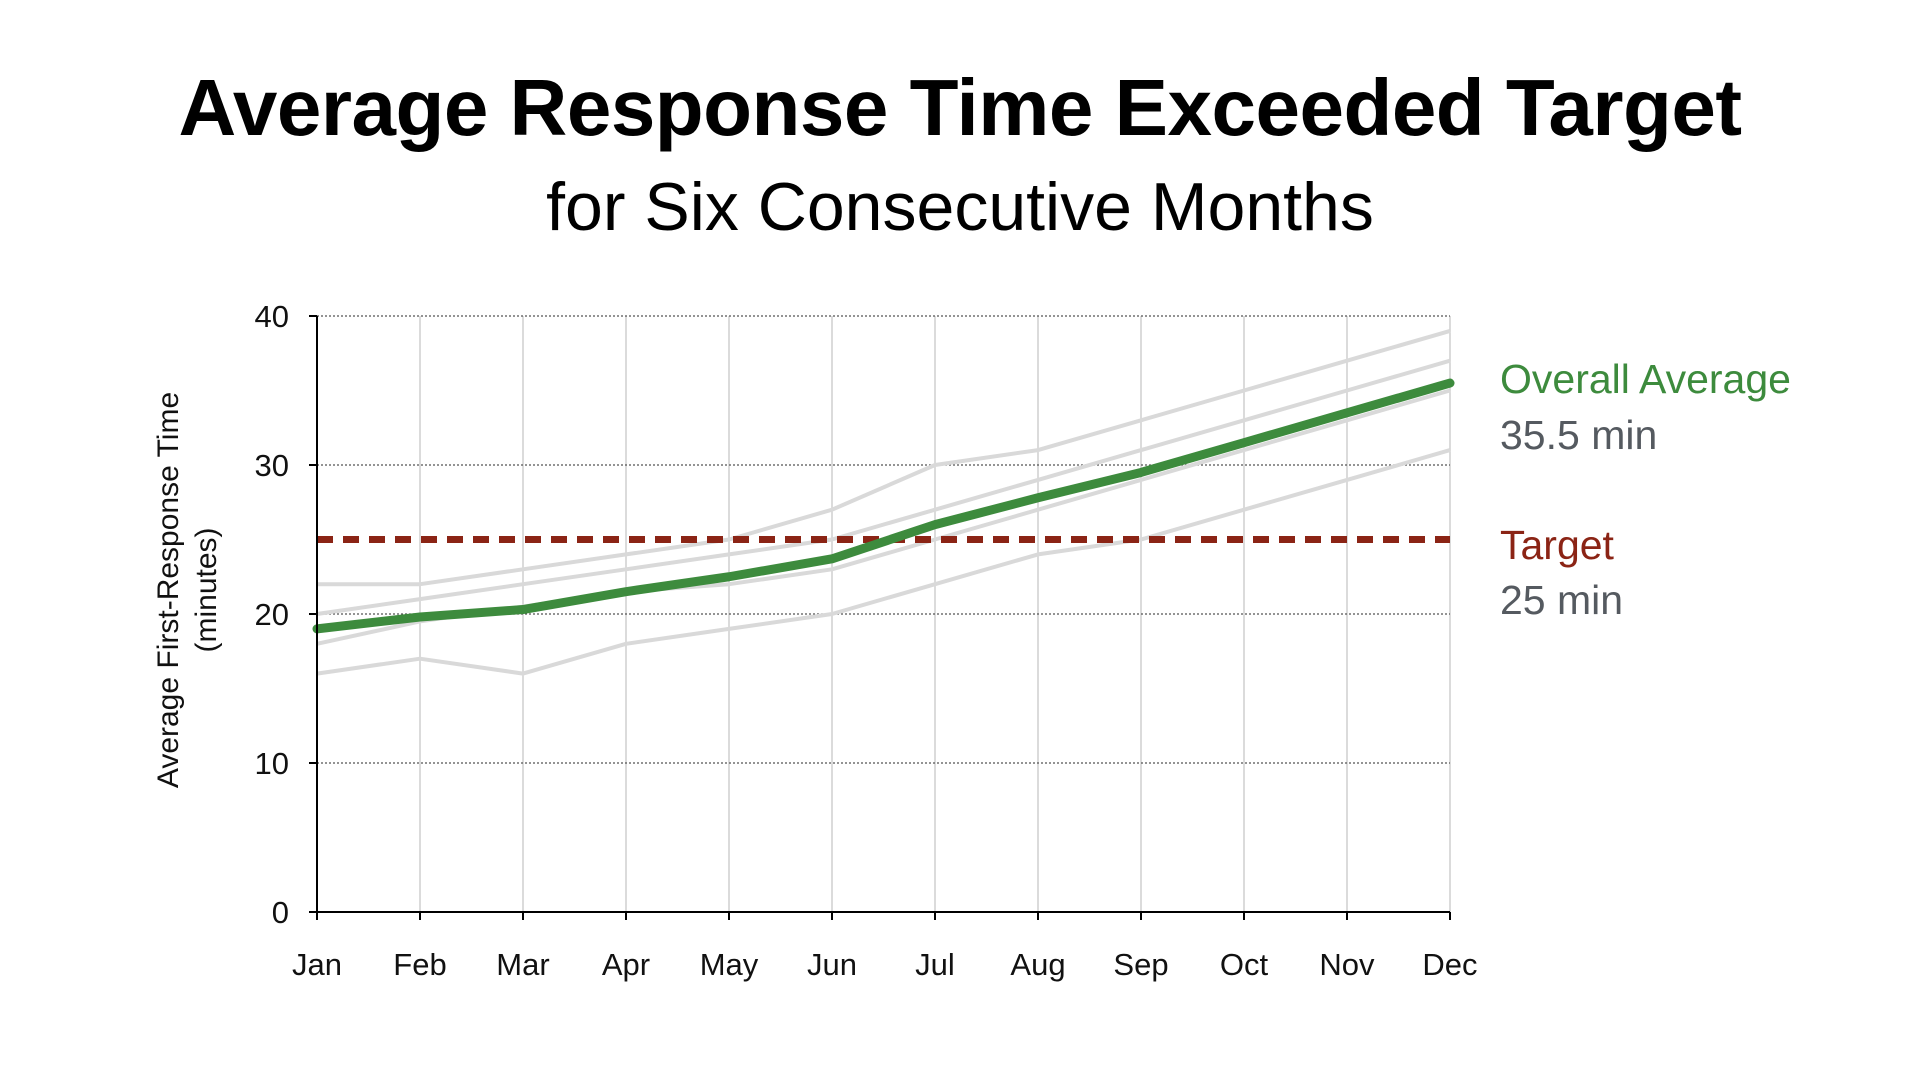 This screenshot has height=1080, width=1920. I want to click on x-tick-label: Feb, so click(419, 964).